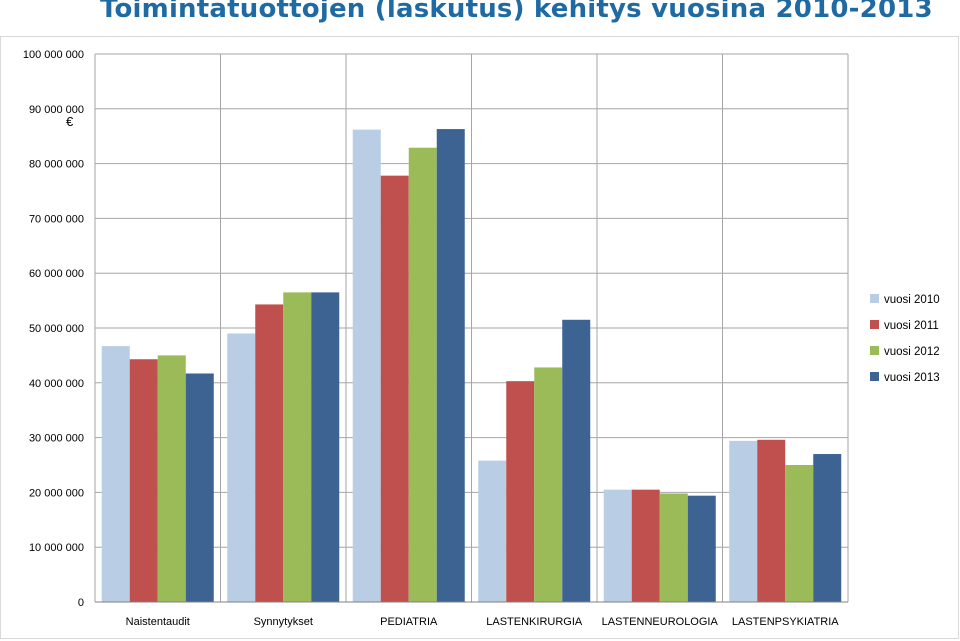  Describe the element at coordinates (912, 352) in the screenshot. I see `legend-label: vuosi 2012` at that location.